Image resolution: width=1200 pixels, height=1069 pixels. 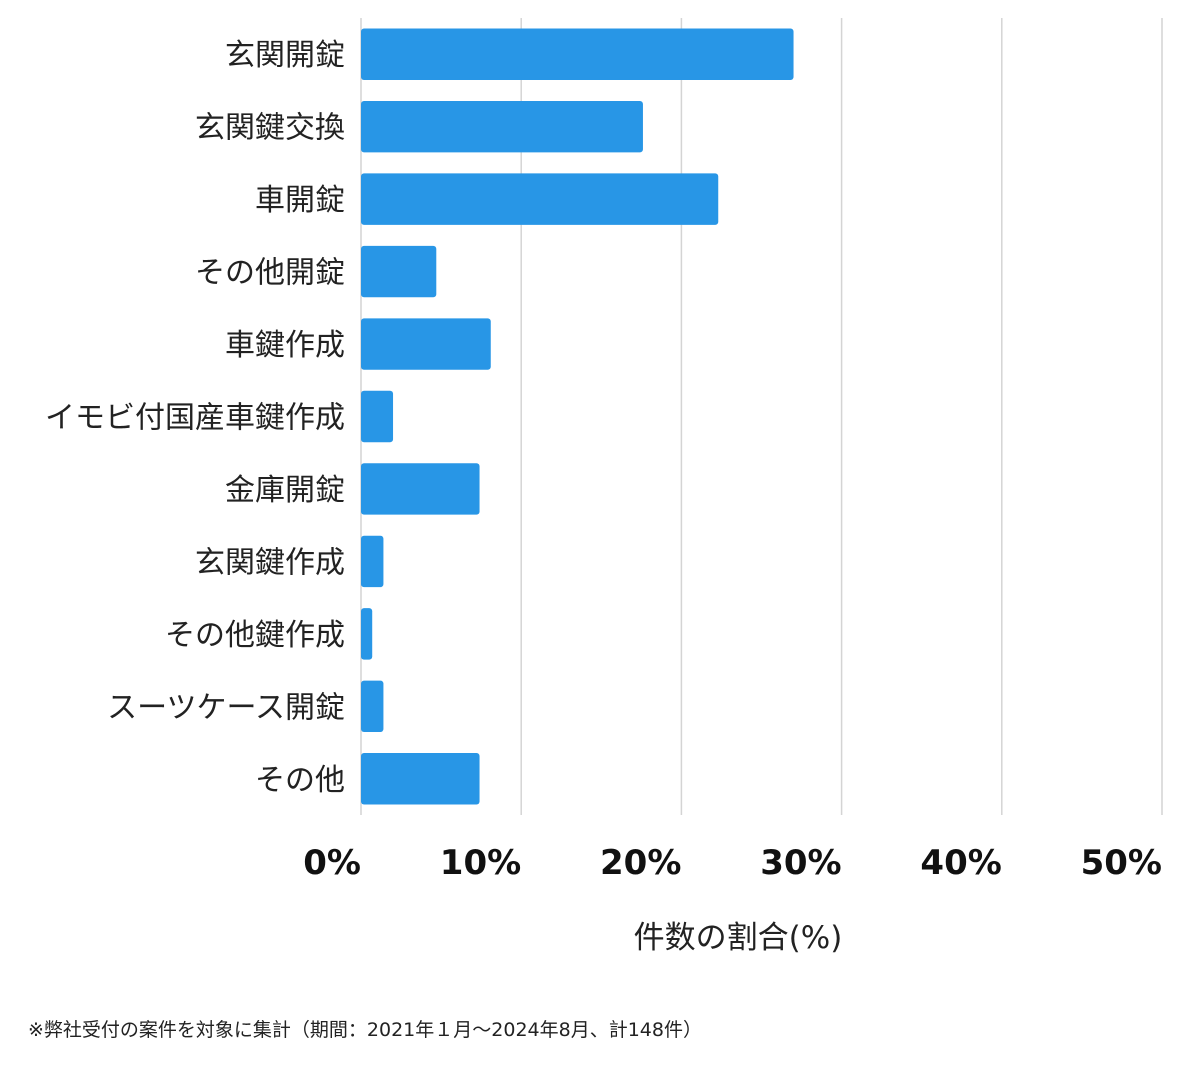 What do you see at coordinates (285, 345) in the screenshot?
I see `category-label: 車鍵作成` at bounding box center [285, 345].